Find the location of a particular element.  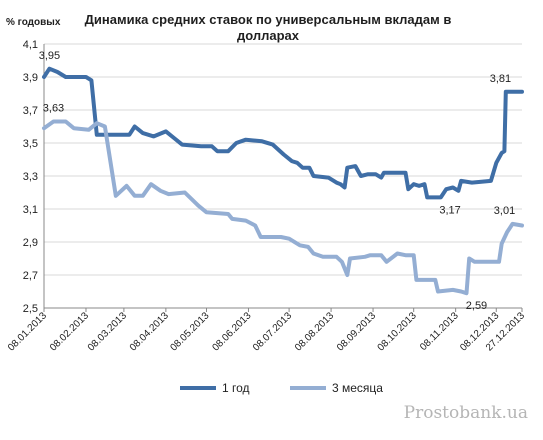

y-tick-label: 2,7 is located at coordinates (30, 276).